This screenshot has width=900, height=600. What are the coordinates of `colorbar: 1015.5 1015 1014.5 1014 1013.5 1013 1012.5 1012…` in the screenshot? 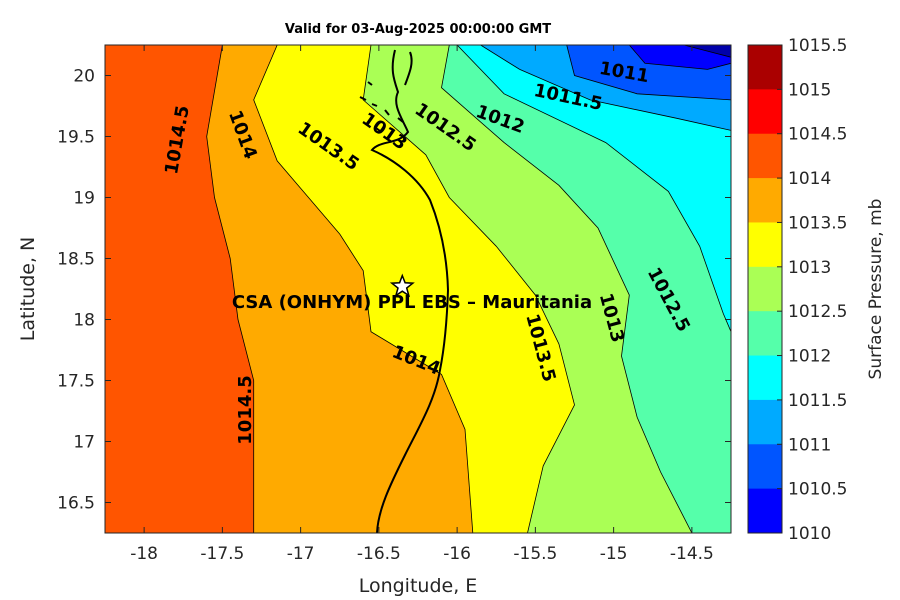 It's located at (797, 290).